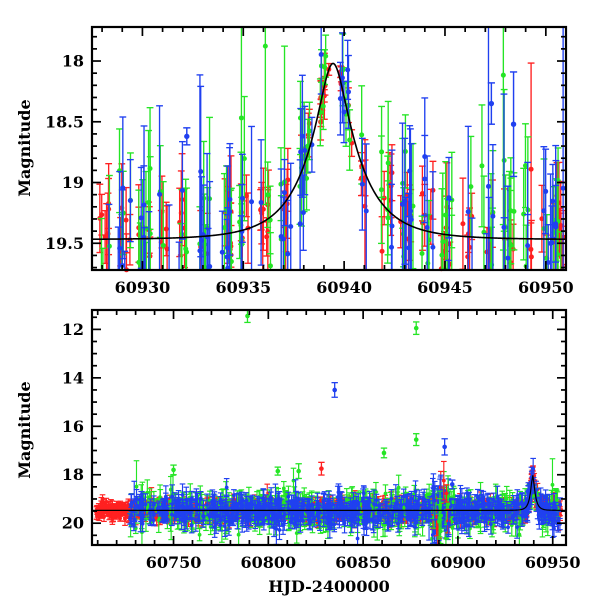 This screenshot has height=600, width=600. Describe the element at coordinates (328, 586) in the screenshot. I see `x-axis-label: HJD-2400000` at that location.